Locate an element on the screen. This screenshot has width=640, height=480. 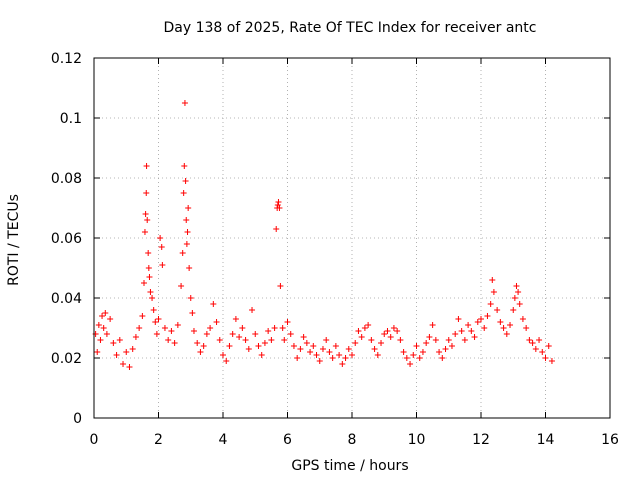
x-tick-label: 8 is located at coordinates (352, 440).